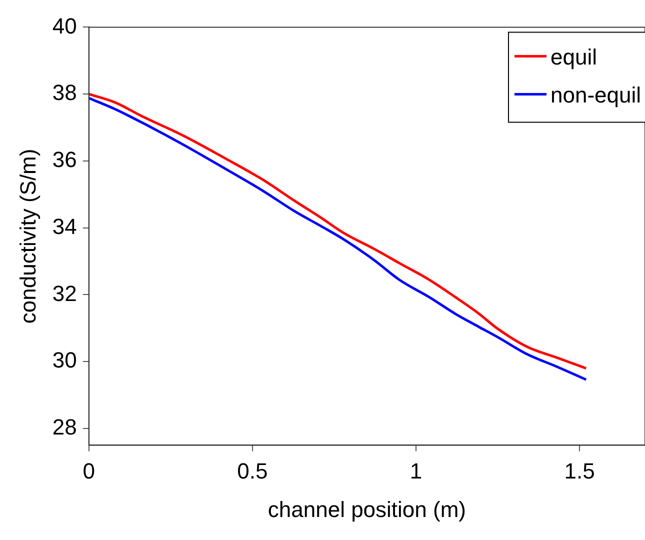  I want to click on x-tick-label: 1.5, so click(579, 471).